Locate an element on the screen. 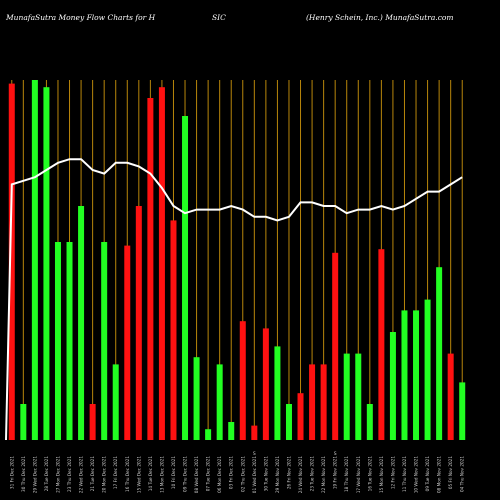 The width and height of the screenshot is (500, 500). date-tick-label: 19 Fri Nov 2021 is located at coordinates (335, 472).